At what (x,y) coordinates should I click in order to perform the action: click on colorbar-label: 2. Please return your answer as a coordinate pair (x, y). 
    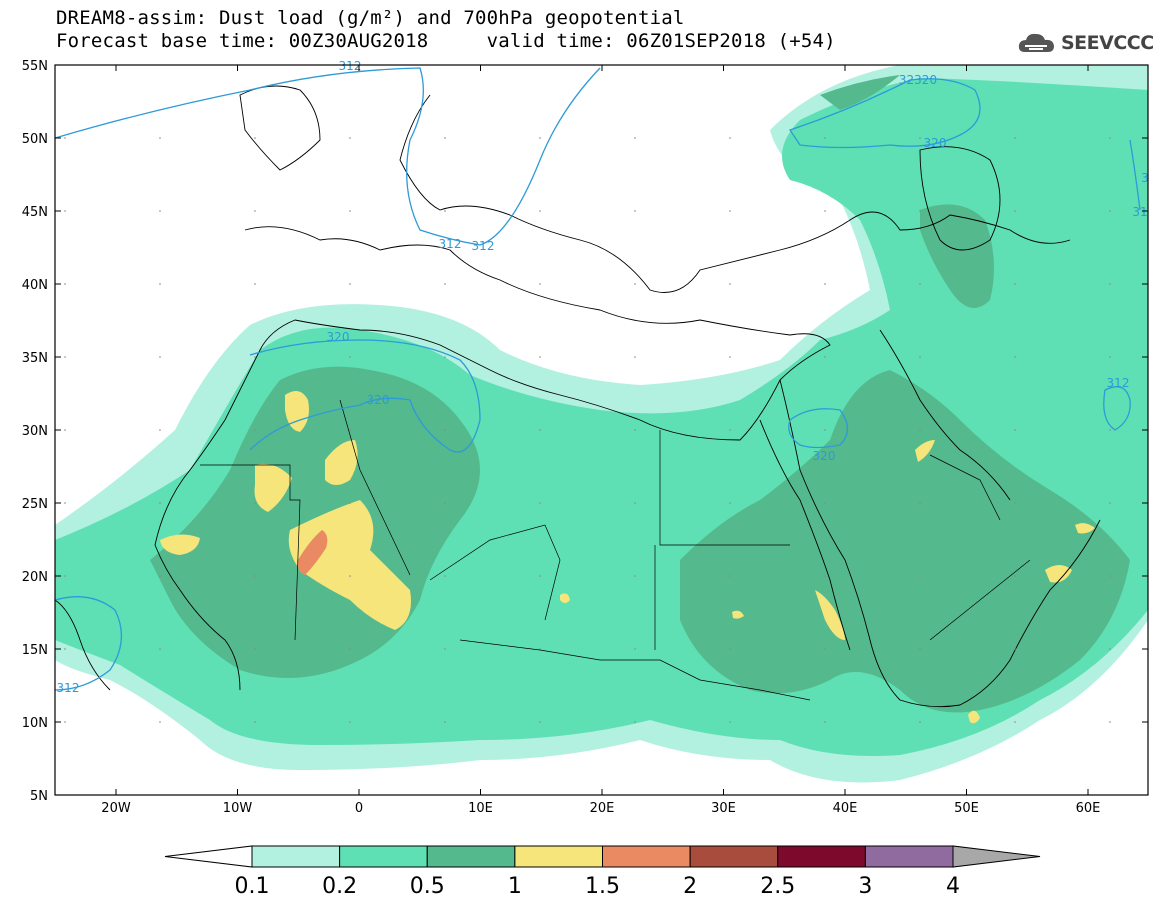
    Looking at the image, I should click on (690, 886).